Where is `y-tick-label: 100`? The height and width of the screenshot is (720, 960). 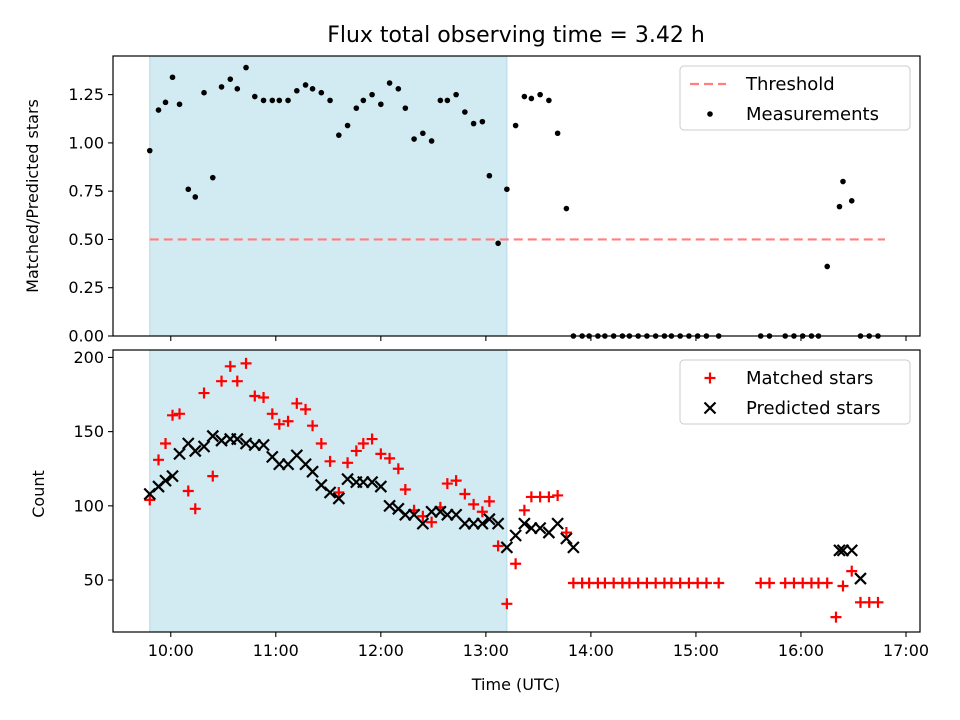 y-tick-label: 100 is located at coordinates (88, 505).